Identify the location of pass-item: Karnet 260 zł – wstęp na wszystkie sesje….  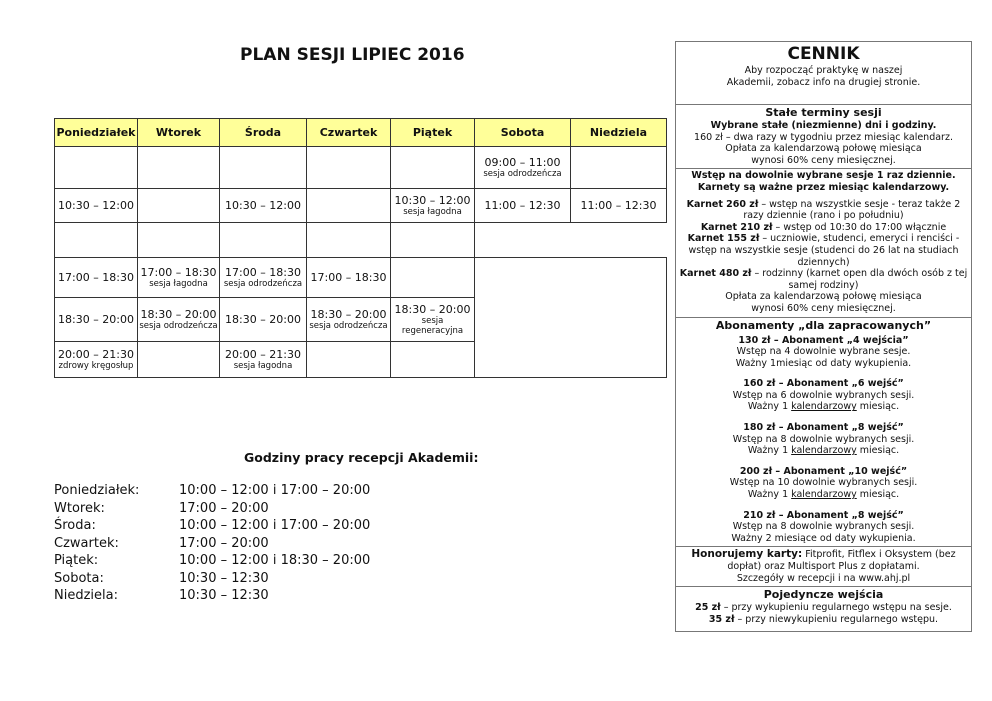
(823, 210).